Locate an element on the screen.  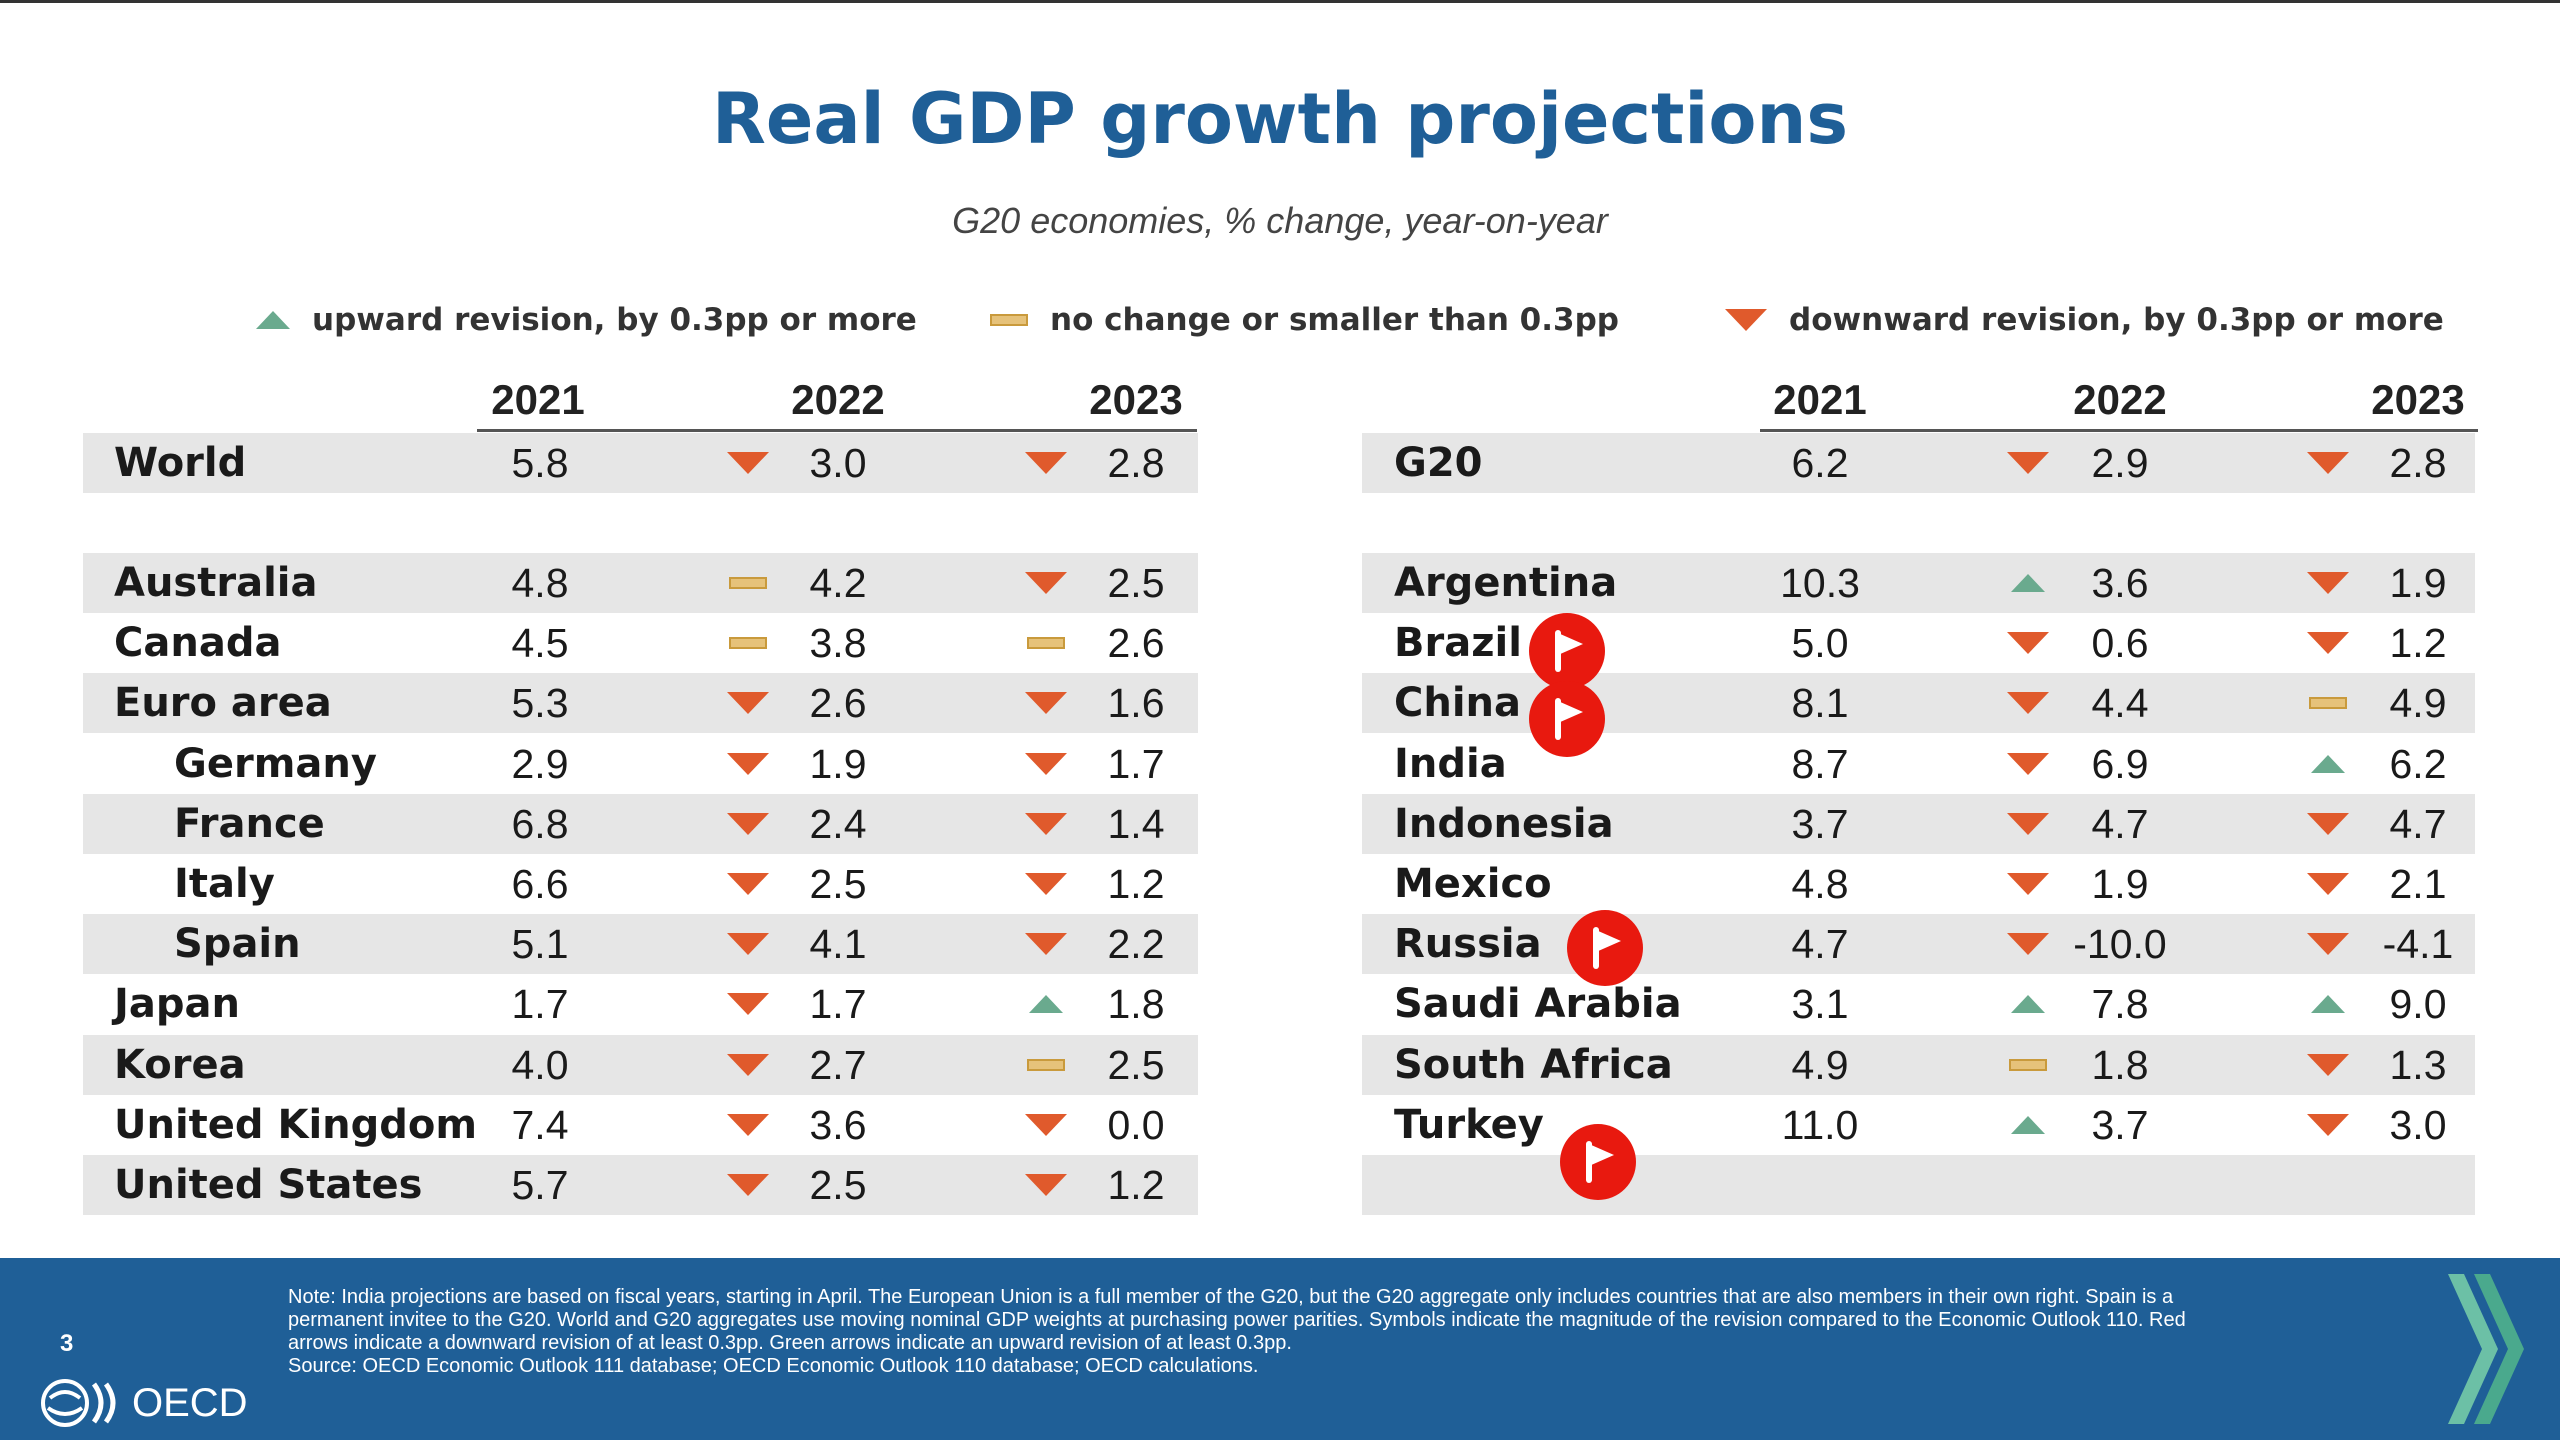
country-name: Euro area is located at coordinates (223, 703).